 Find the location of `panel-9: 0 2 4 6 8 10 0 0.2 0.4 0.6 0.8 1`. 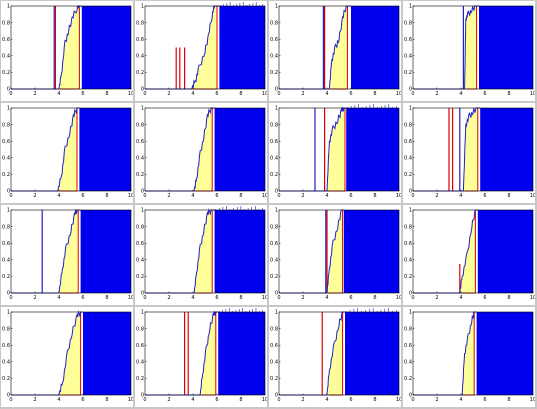

panel-9: 0 2 4 6 8 10 0 0.2 0.4 0.6 0.8 1 is located at coordinates (67, 255).